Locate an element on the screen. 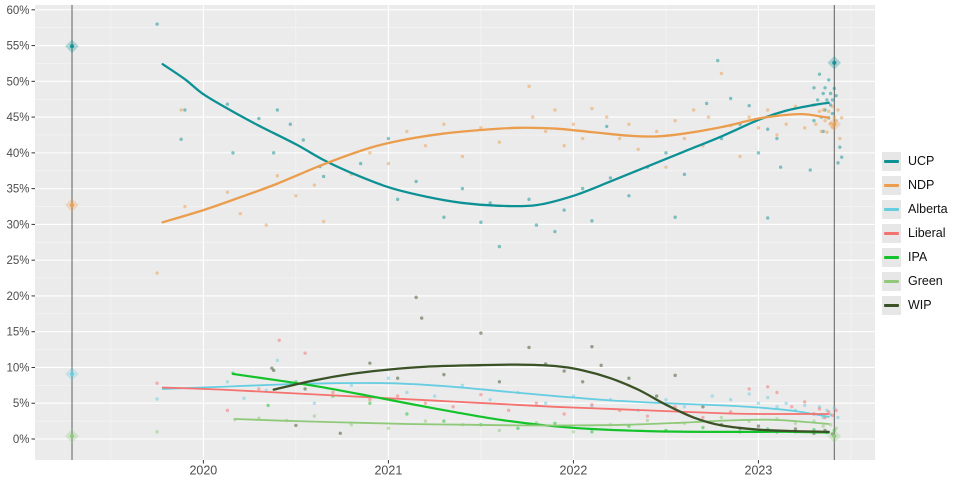  trend-line-alberta is located at coordinates (495, 400).